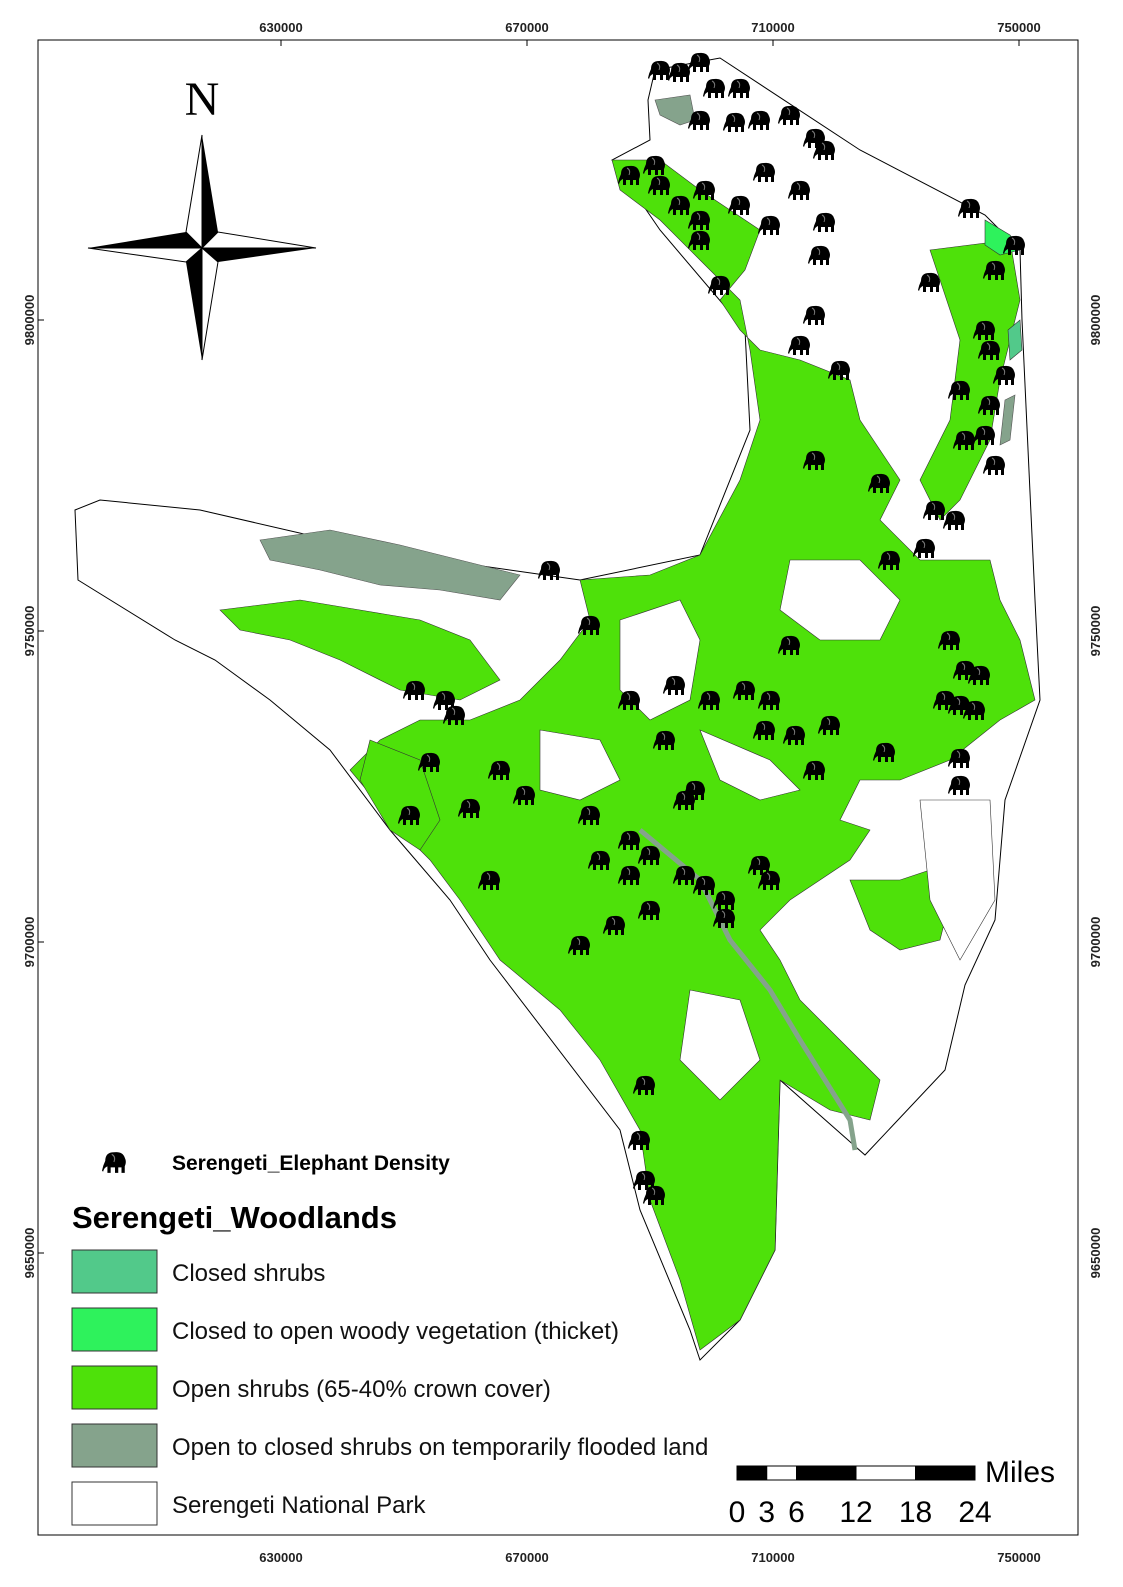  I want to click on legend-point-layer: Serengeti_Elephant Density, so click(311, 1163).